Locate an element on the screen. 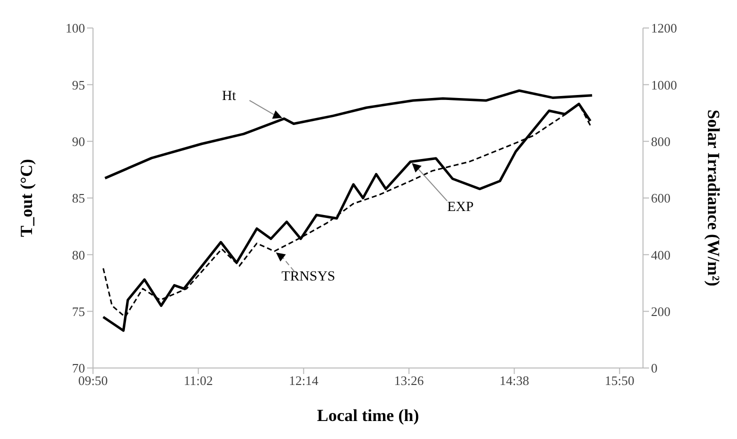 The height and width of the screenshot is (439, 737). y-tick-label: 80 is located at coordinates (78, 254).